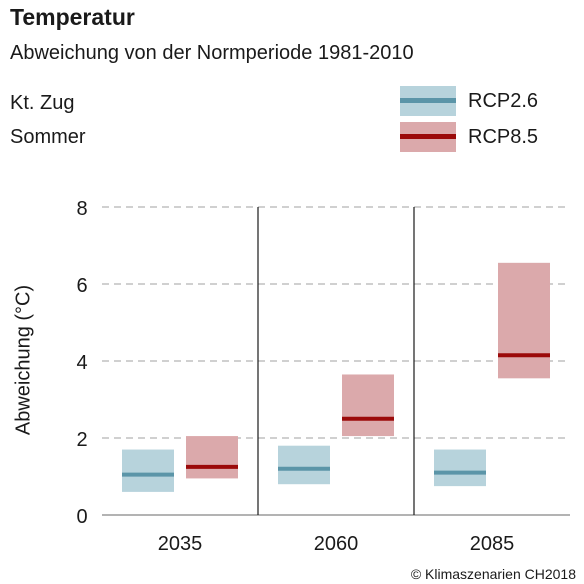  I want to click on legend-item-rcp85: RCP8.5, so click(469, 137).